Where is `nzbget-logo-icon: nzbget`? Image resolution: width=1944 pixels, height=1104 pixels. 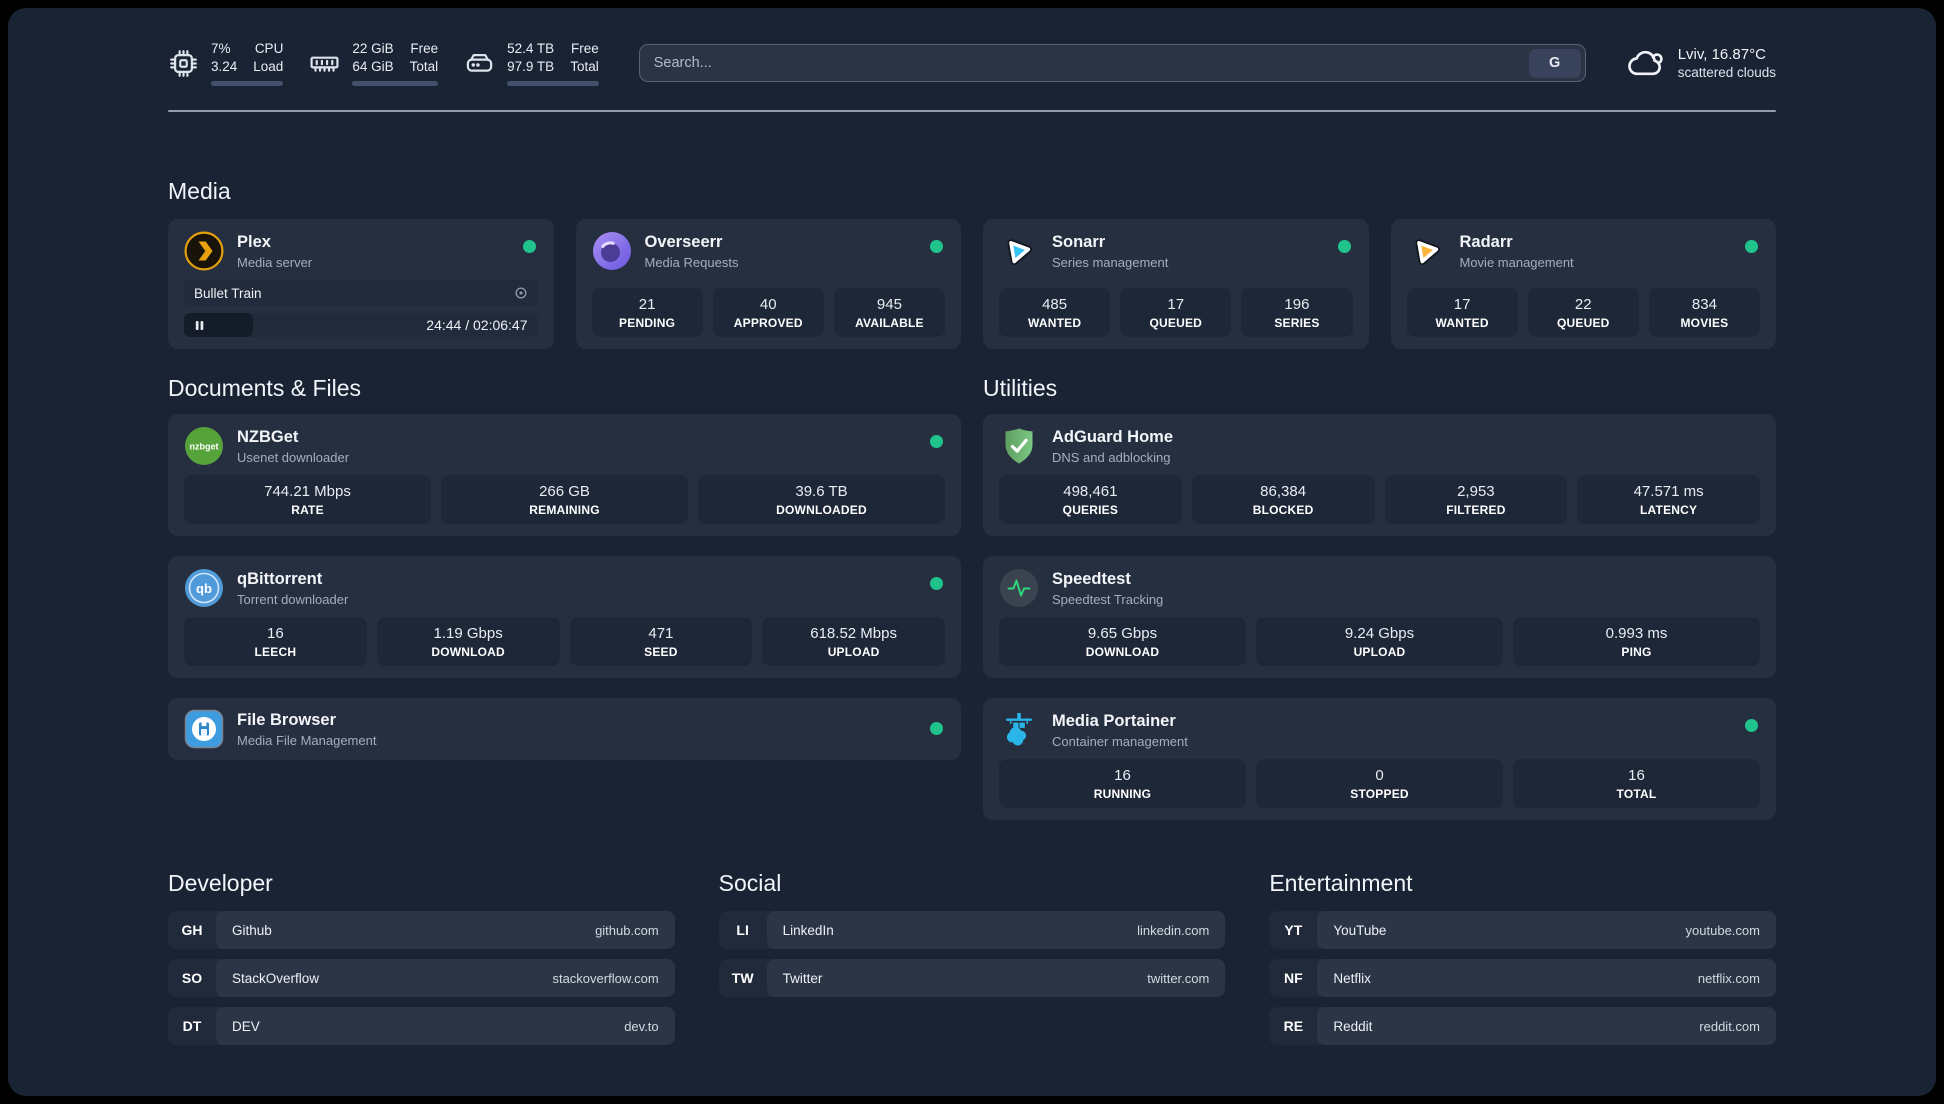
nzbget-logo-icon: nzbget is located at coordinates (204, 446).